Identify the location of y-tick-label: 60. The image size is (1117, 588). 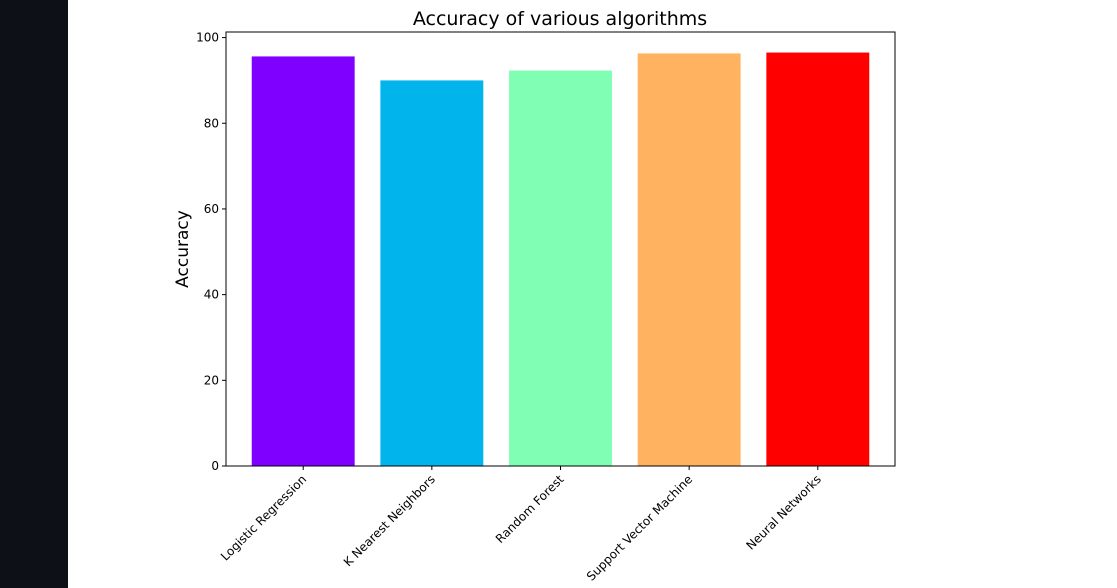
(211, 209).